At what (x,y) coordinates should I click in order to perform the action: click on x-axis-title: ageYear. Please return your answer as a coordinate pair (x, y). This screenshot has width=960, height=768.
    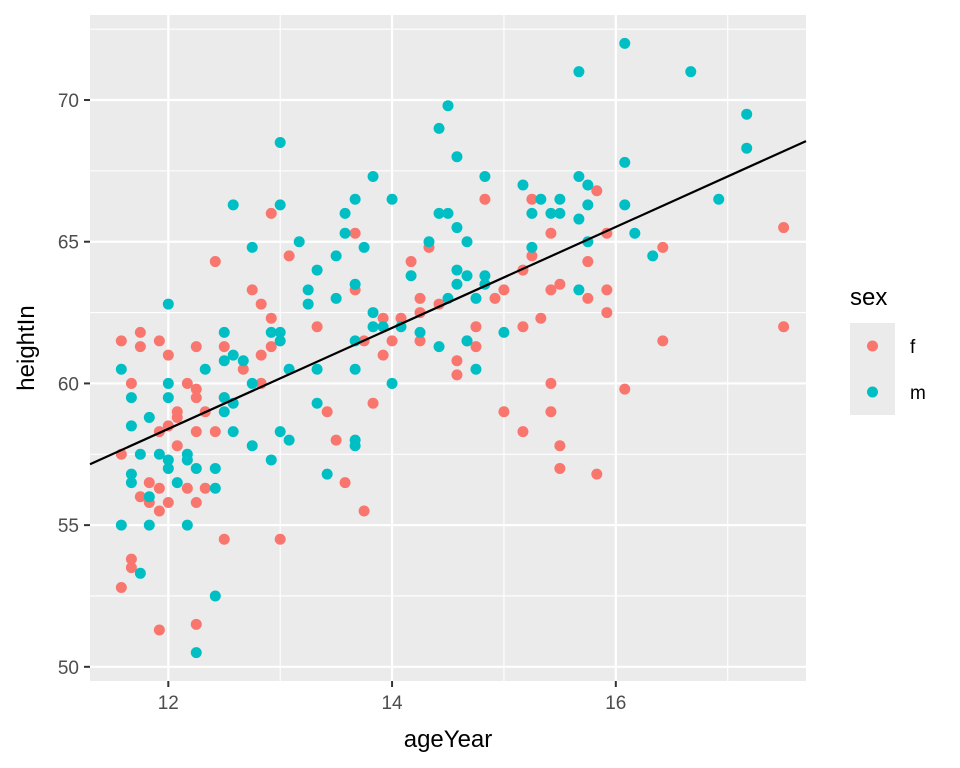
    Looking at the image, I should click on (448, 739).